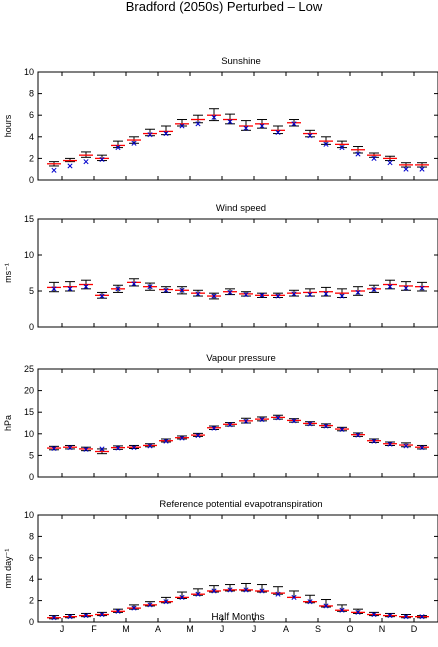 This screenshot has width=438, height=647. What do you see at coordinates (254, 629) in the screenshot?
I see `x-tick-label: J` at bounding box center [254, 629].